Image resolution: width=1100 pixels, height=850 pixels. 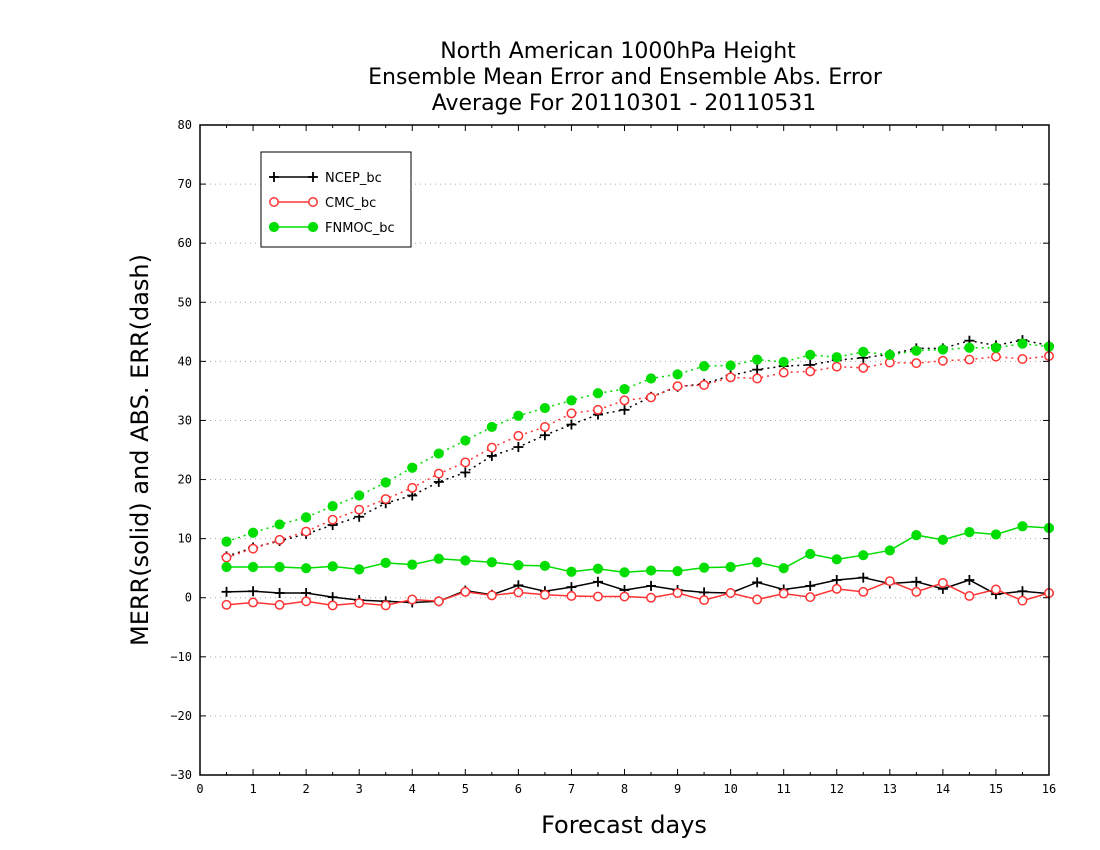 I want to click on y-tick-label: −30, so click(x=181, y=775).